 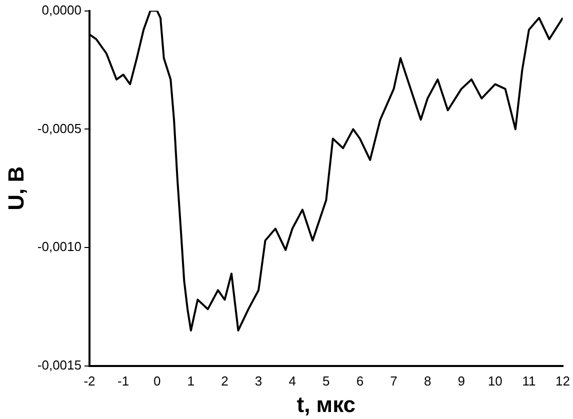 What do you see at coordinates (563, 380) in the screenshot?
I see `x-tick-label: 12` at bounding box center [563, 380].